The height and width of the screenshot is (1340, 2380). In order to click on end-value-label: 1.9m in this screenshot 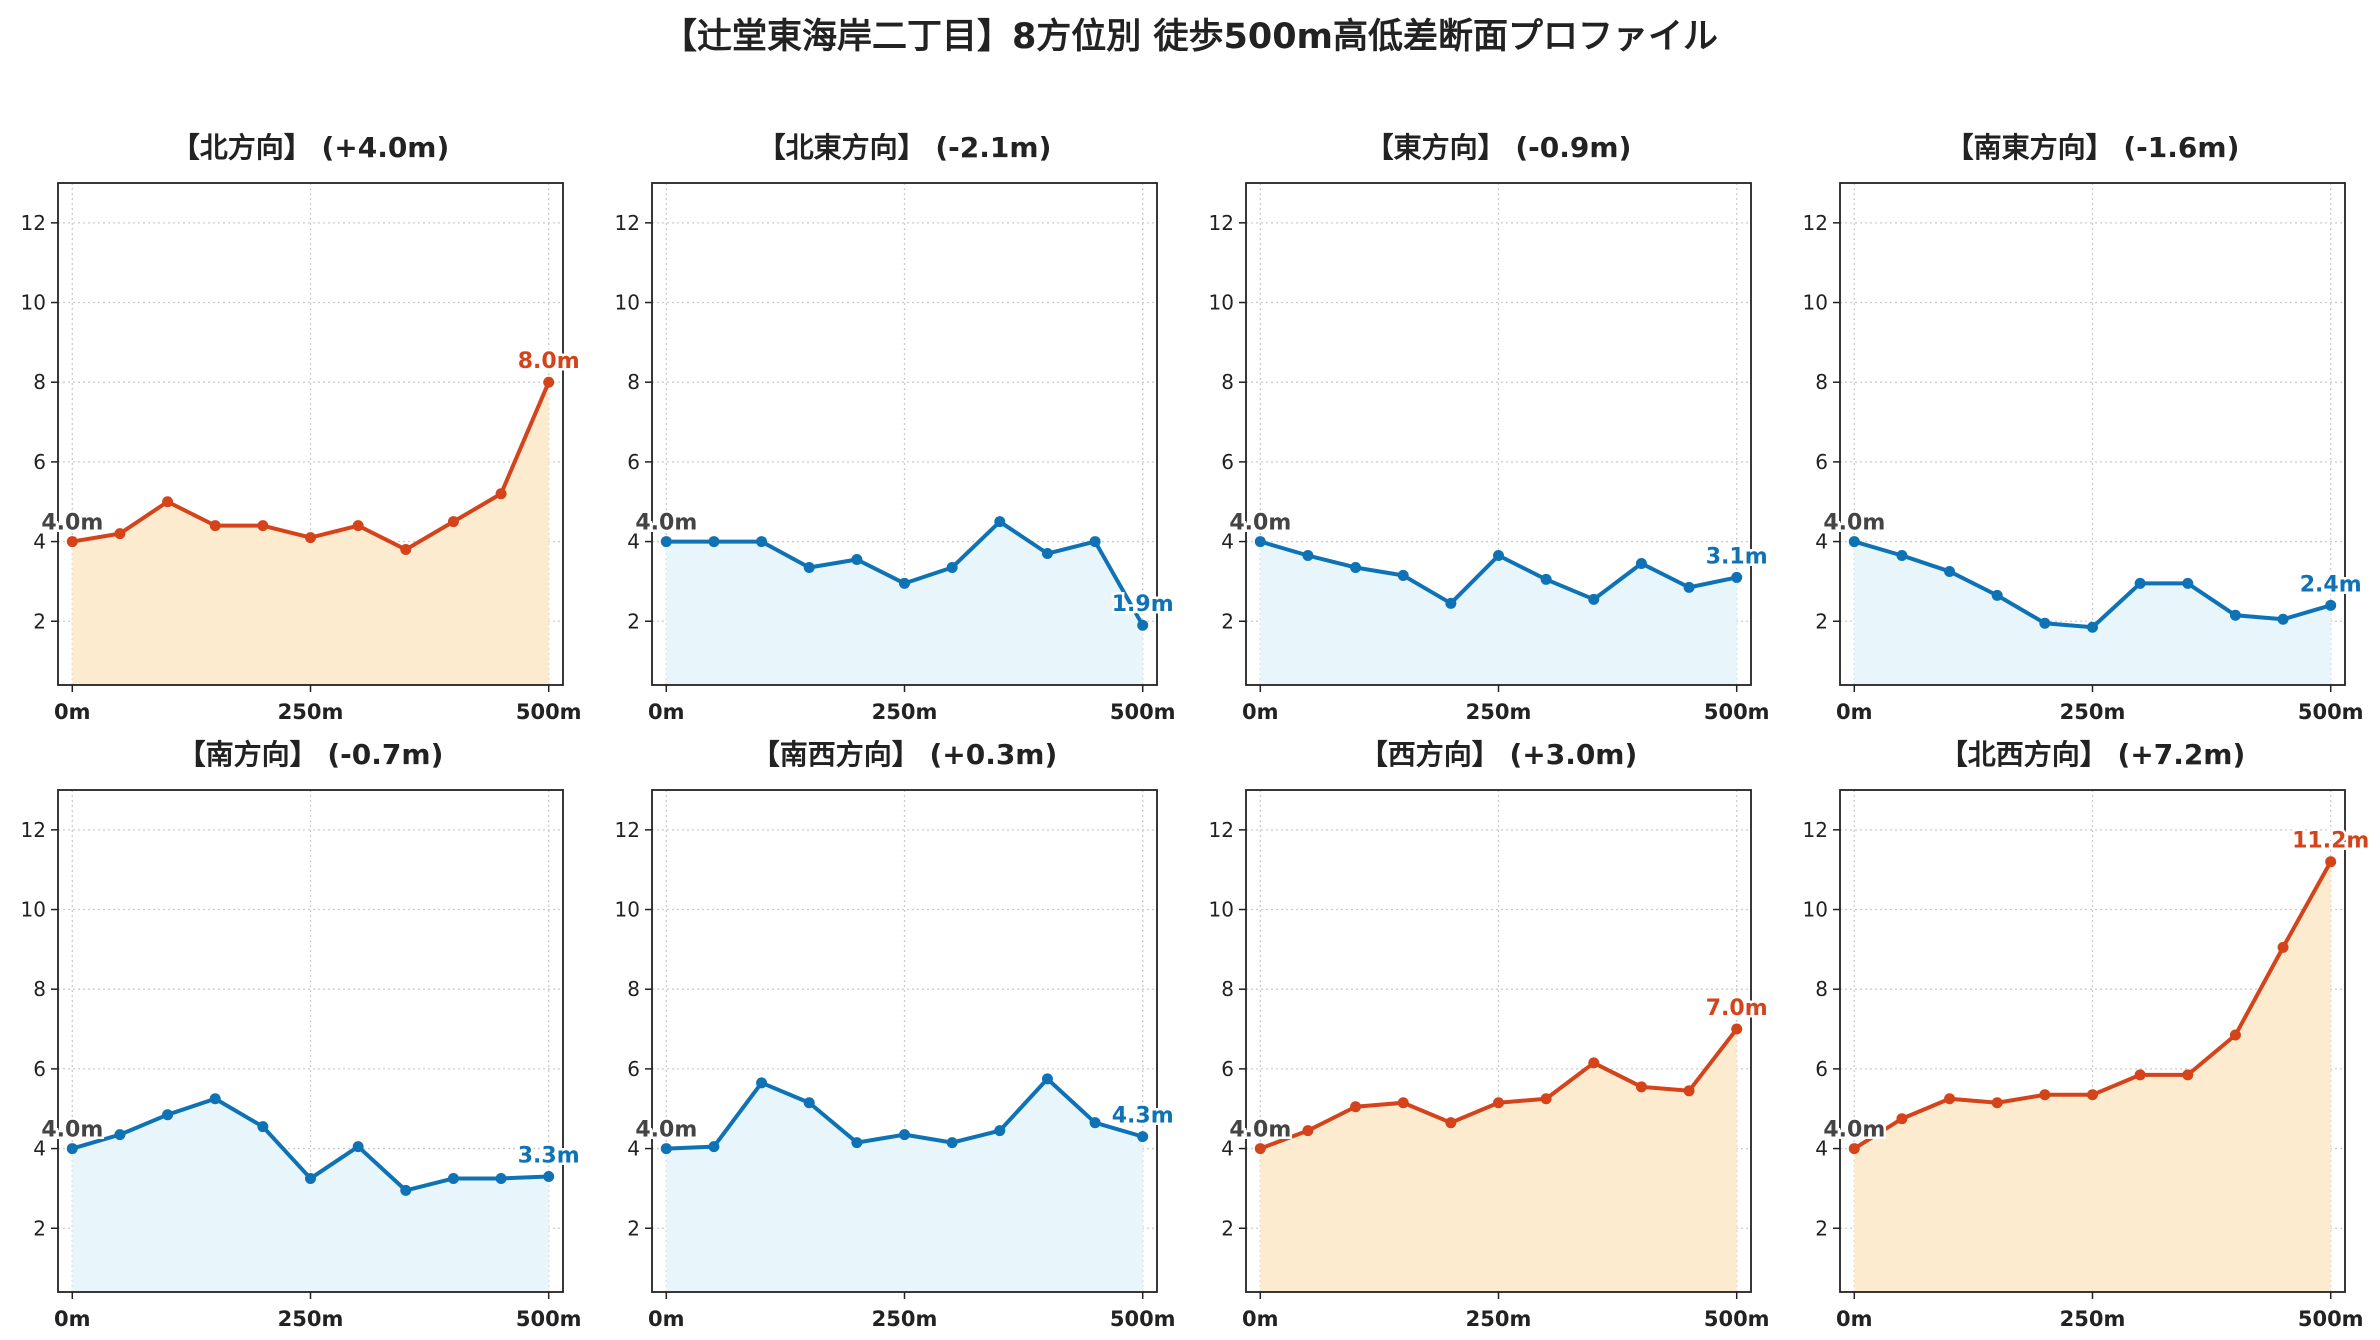, I will do `click(1143, 604)`.